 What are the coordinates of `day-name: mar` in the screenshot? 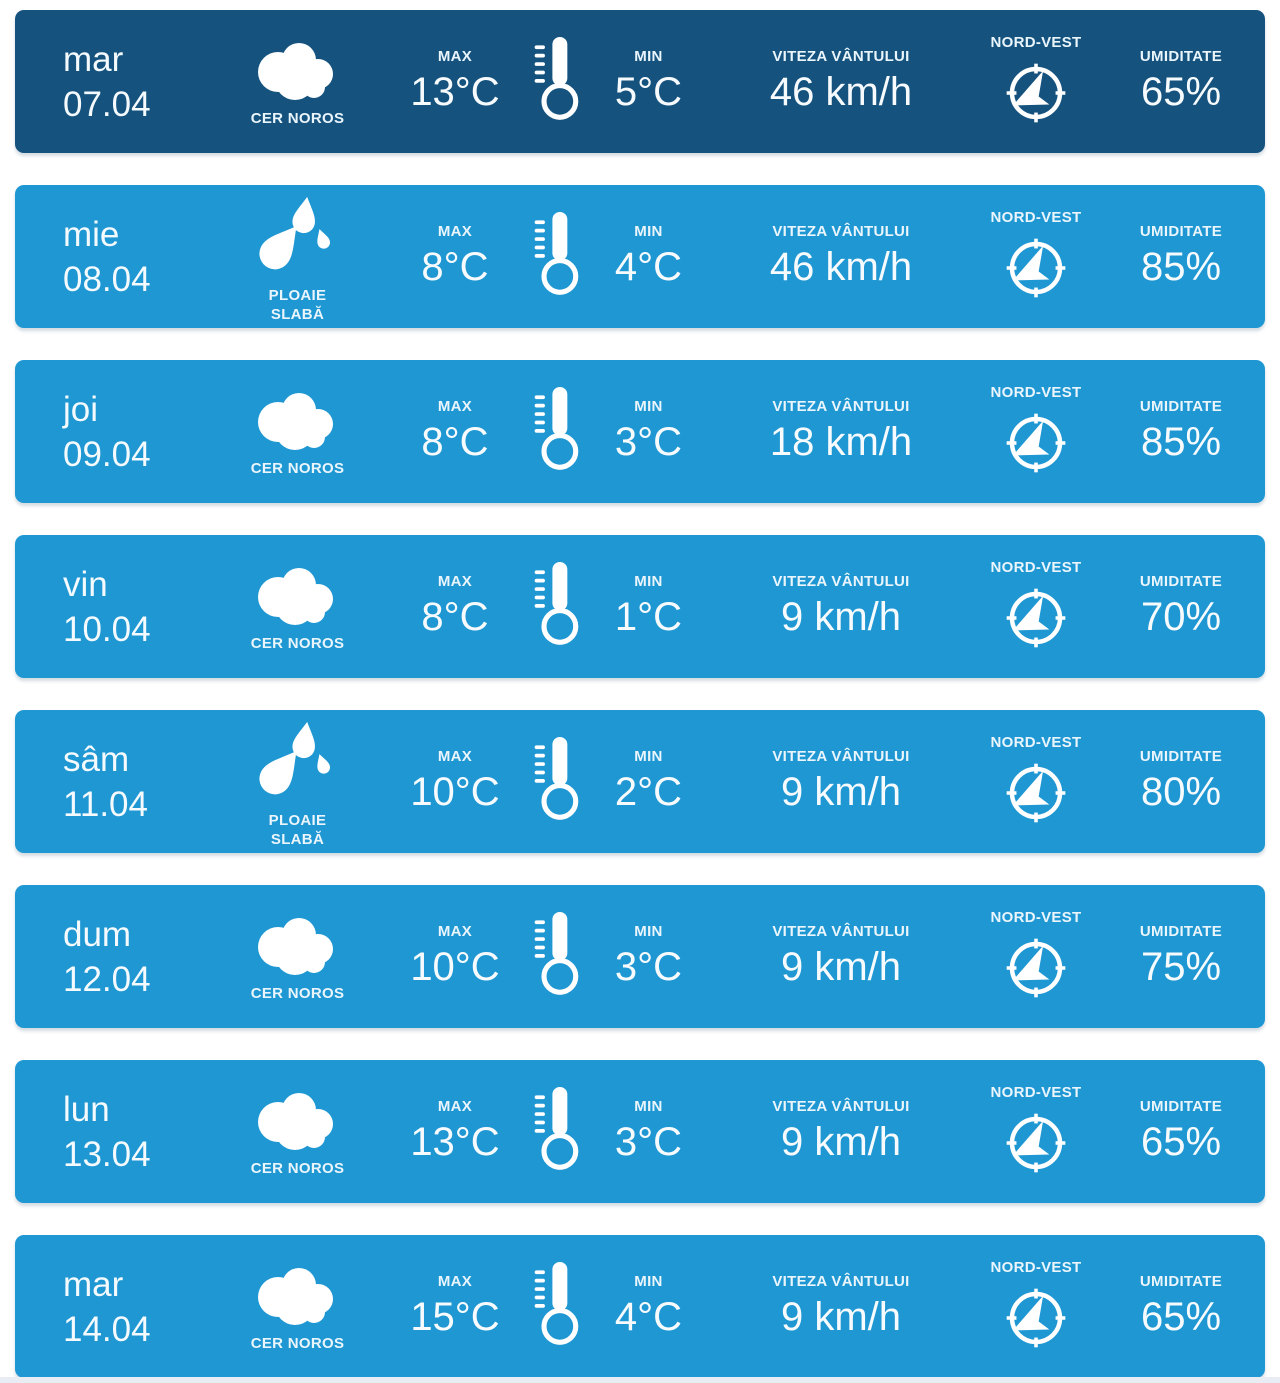 It's located at (93, 59).